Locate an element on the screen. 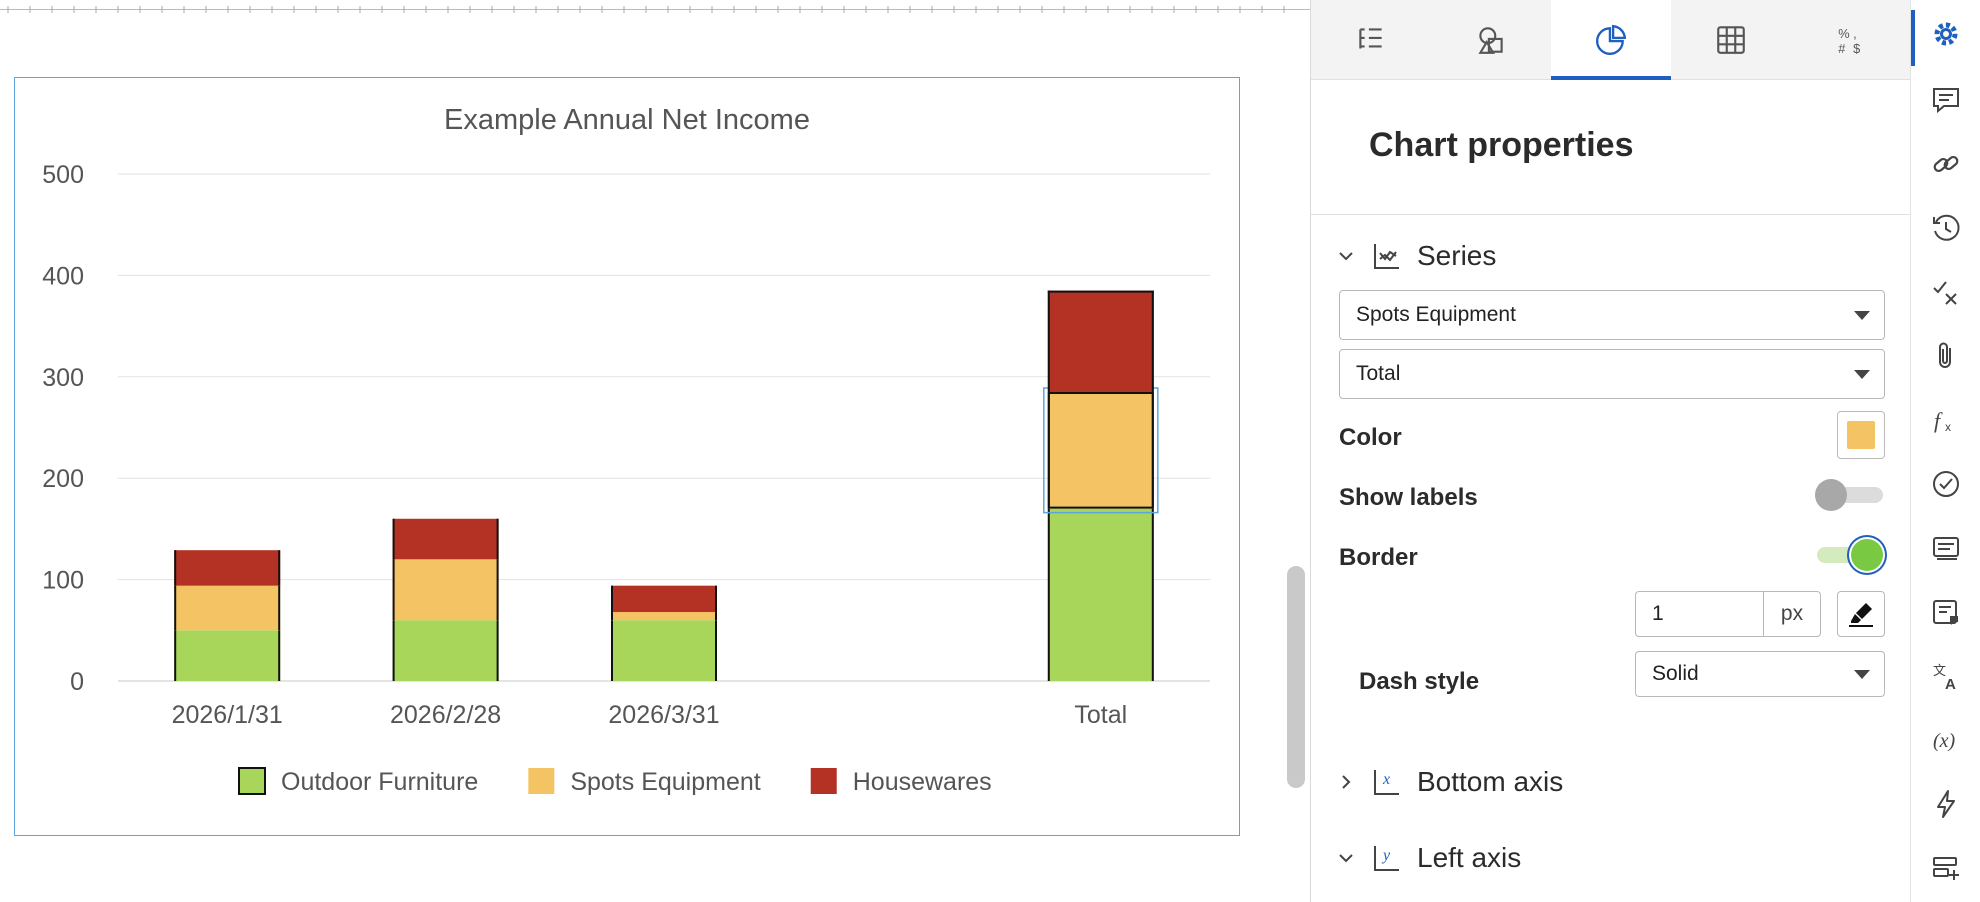  add-row-icon is located at coordinates (1946, 868).